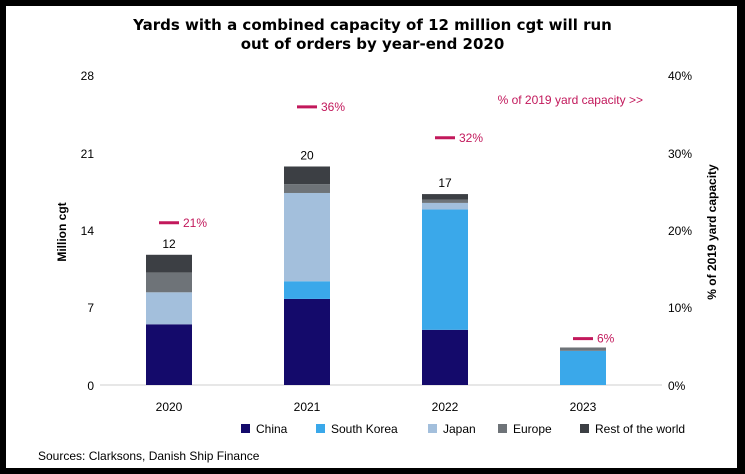  I want to click on bar-2021-china, so click(307, 341).